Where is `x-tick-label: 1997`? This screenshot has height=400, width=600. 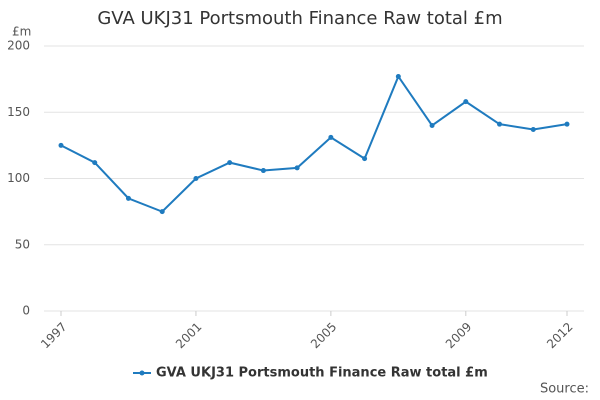 x-tick-label: 1997 is located at coordinates (53, 335).